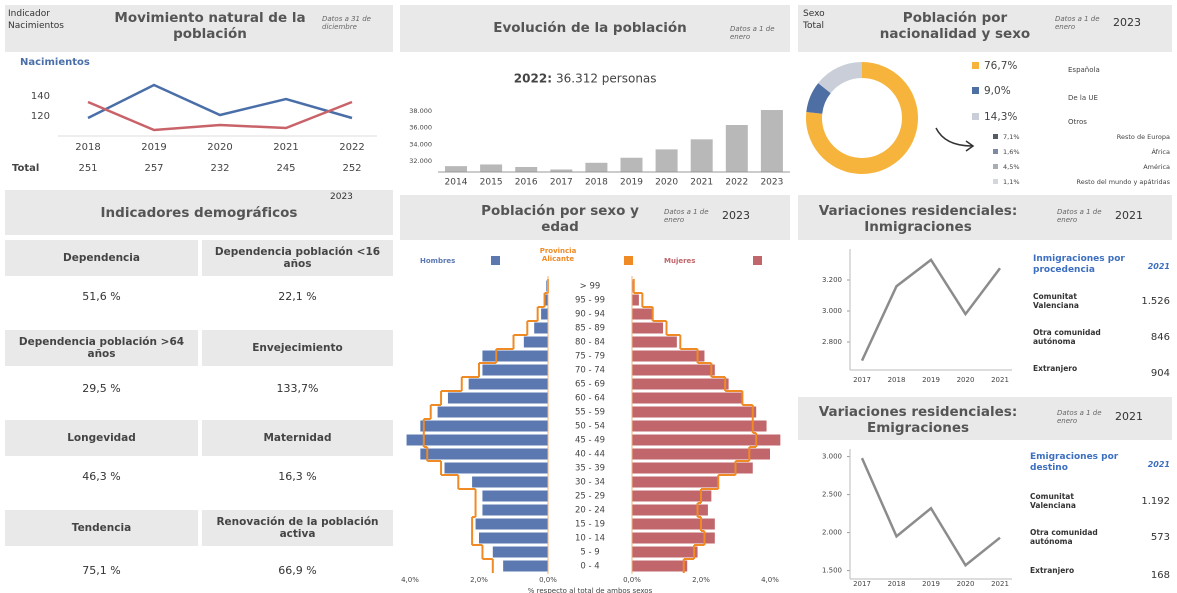 This screenshot has width=1177, height=593. What do you see at coordinates (1011, 167) in the screenshot?
I see `breakdown-value: 4,5%` at bounding box center [1011, 167].